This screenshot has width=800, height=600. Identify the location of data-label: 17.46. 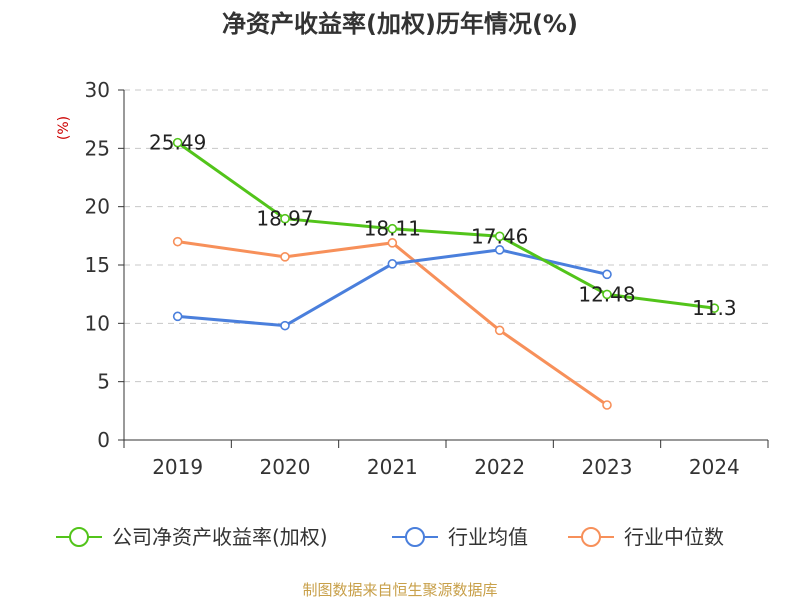
(499, 236).